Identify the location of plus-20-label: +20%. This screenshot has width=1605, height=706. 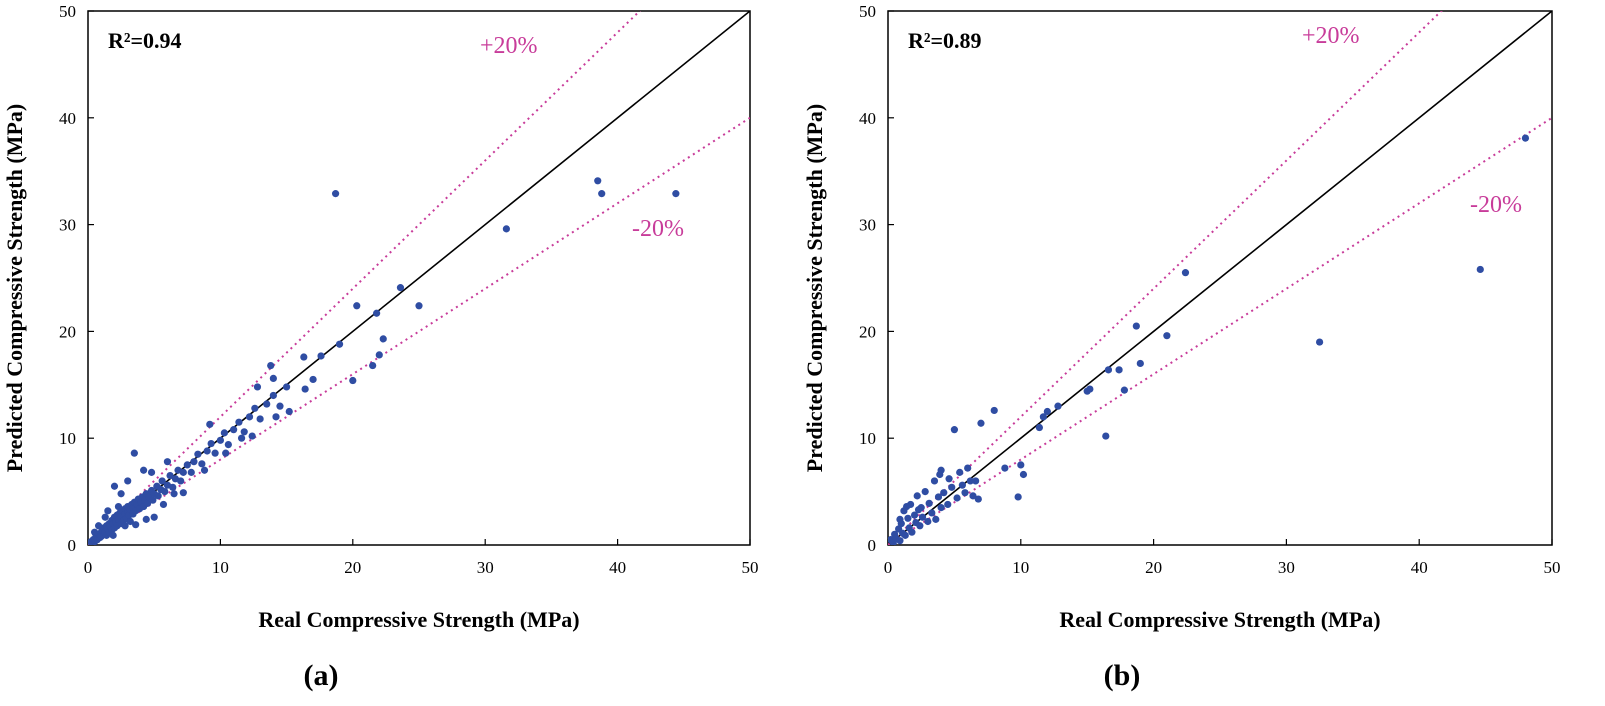
(1331, 36).